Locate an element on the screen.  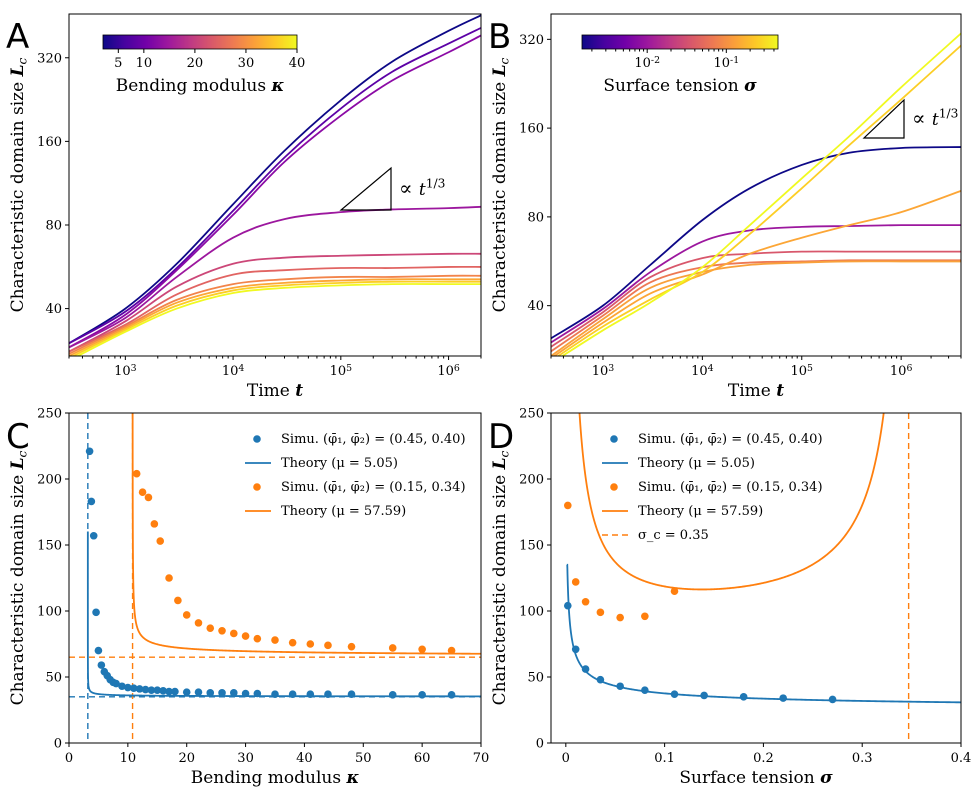
panel-a-ytick-label: 320 is located at coordinates (49, 58).